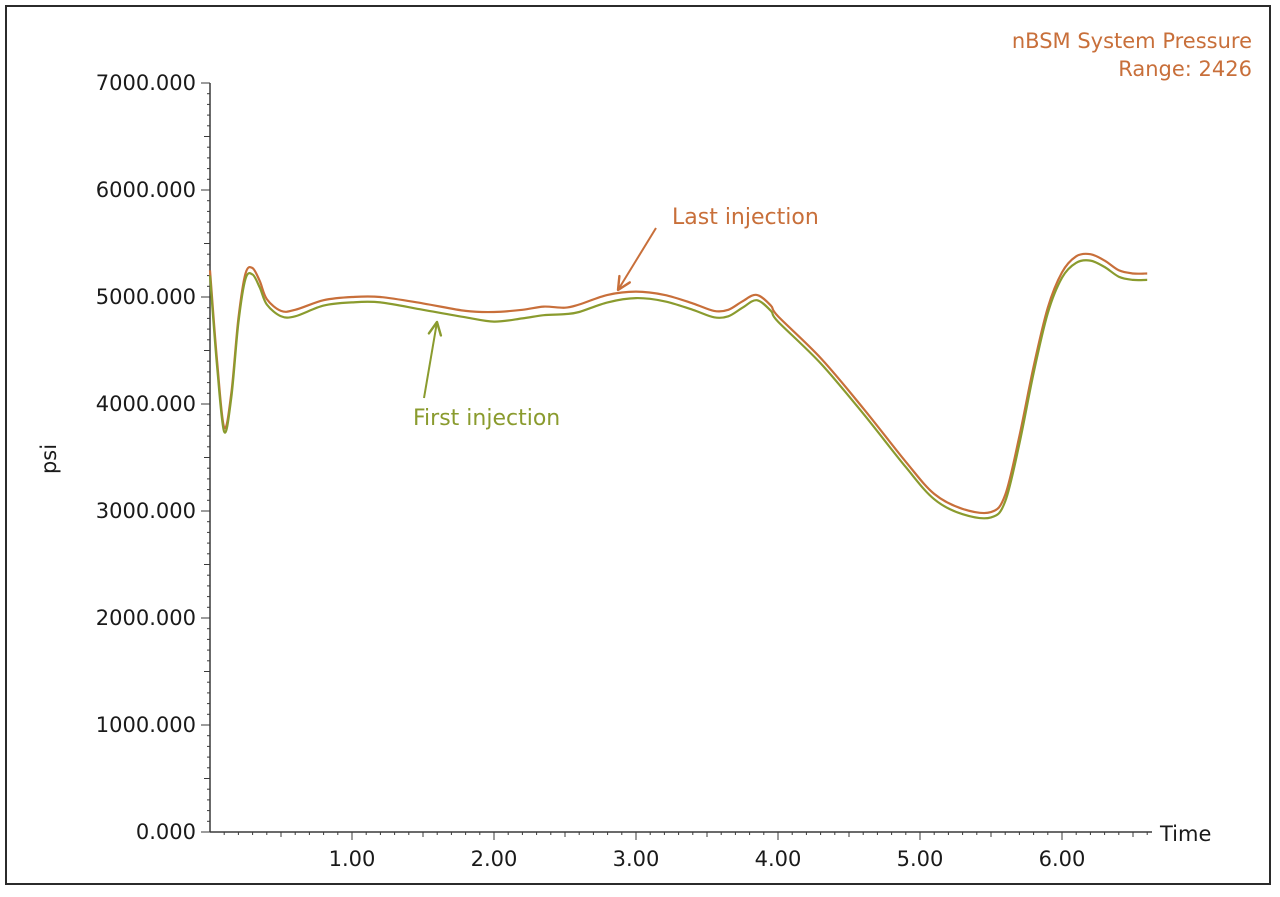 This screenshot has height=897, width=1280. What do you see at coordinates (1185, 834) in the screenshot?
I see `x-axis-label: Time` at bounding box center [1185, 834].